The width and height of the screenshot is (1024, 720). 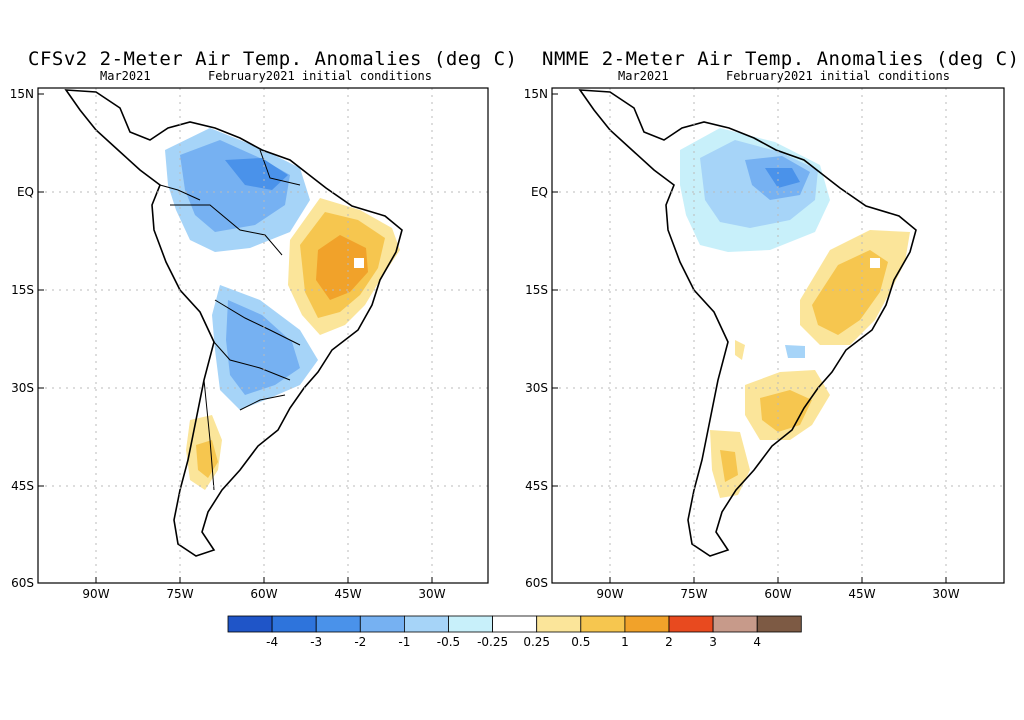 What do you see at coordinates (492, 642) in the screenshot?
I see `colorbar-label: -0.25` at bounding box center [492, 642].